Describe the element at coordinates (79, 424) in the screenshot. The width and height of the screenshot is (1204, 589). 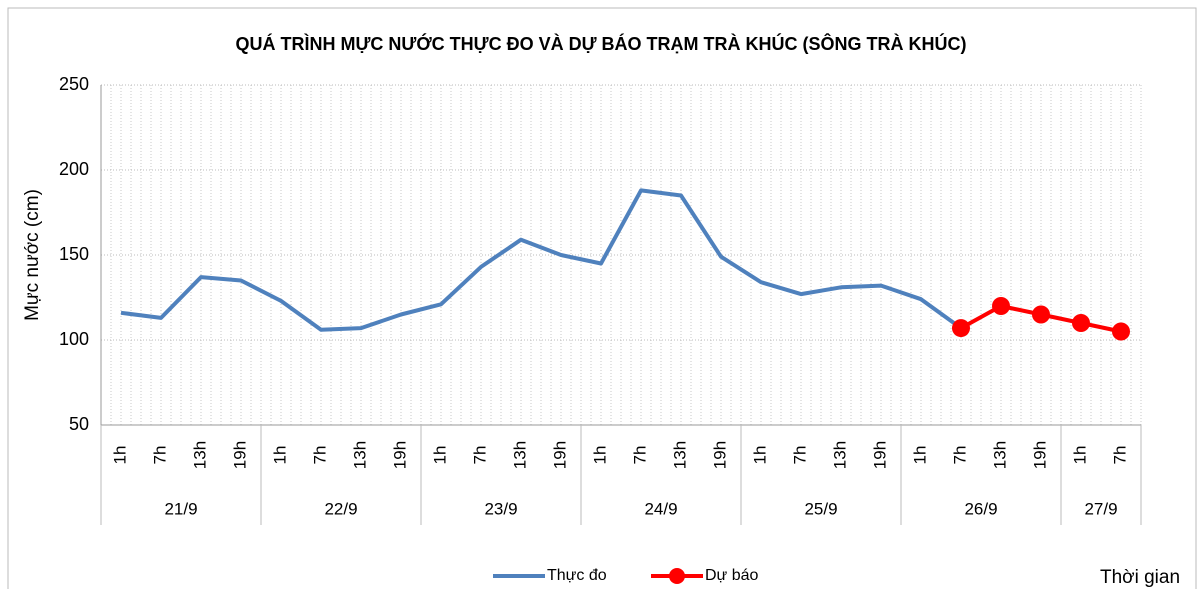
I see `y-tick-label: 50` at that location.